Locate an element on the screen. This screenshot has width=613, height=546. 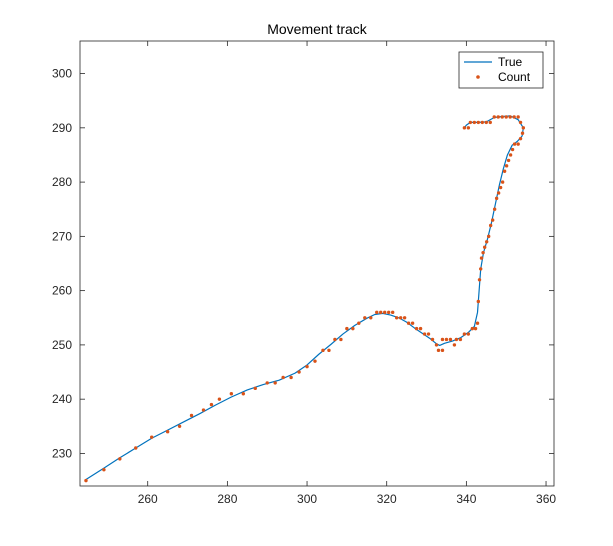
x-tick-label: 360 is located at coordinates (546, 499).